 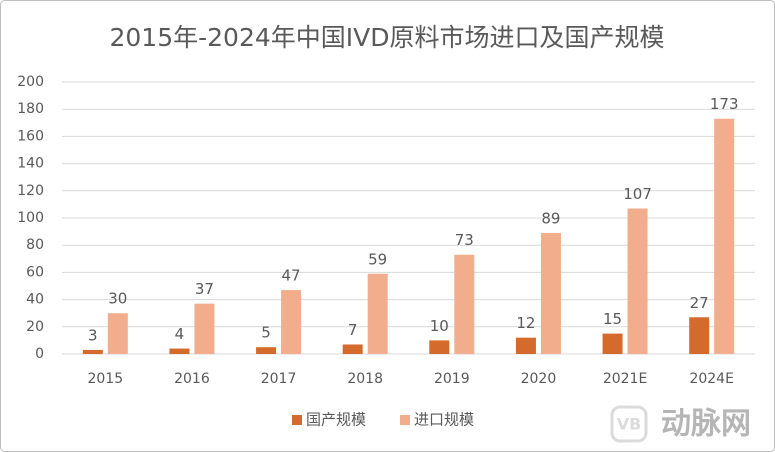 What do you see at coordinates (724, 104) in the screenshot?
I see `value-label: 173` at bounding box center [724, 104].